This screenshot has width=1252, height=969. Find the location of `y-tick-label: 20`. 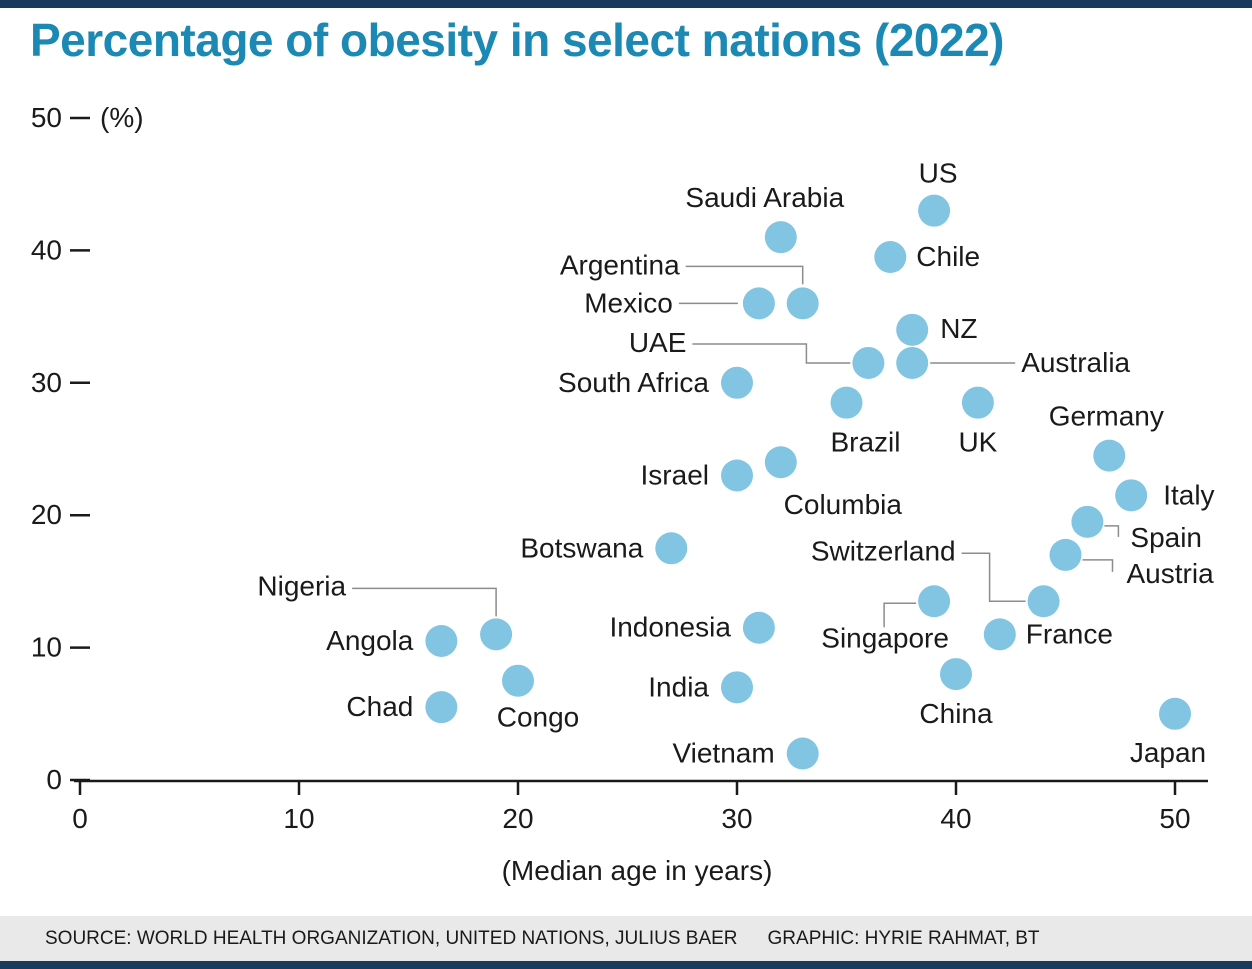

y-tick-label: 20 is located at coordinates (46, 514).